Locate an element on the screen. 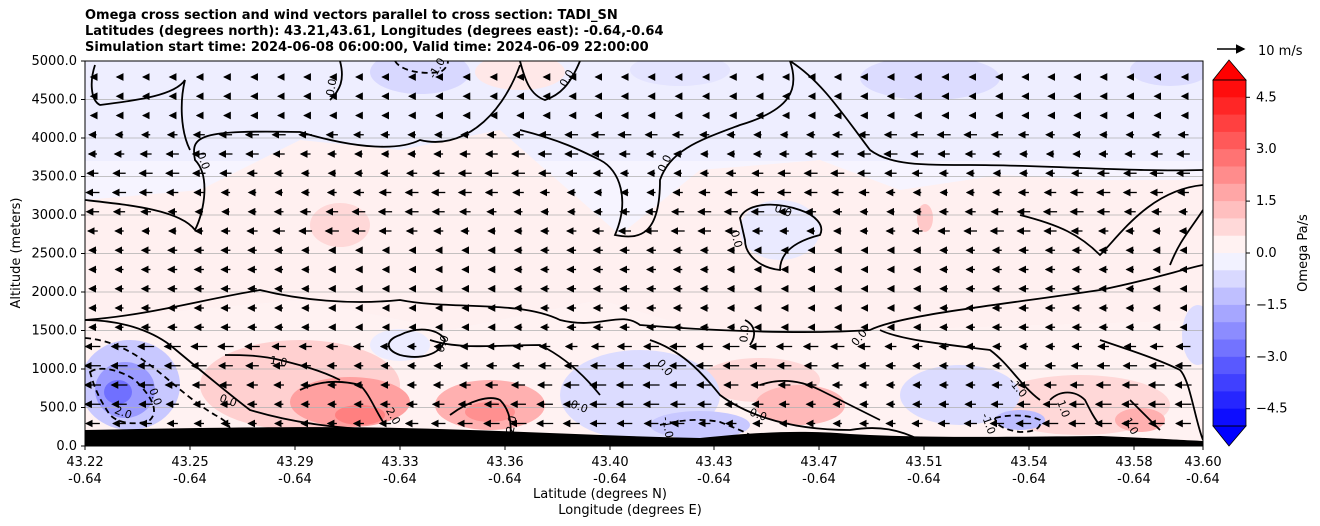 This screenshot has height=526, width=1320. colorbar-tick-label: 0.0 is located at coordinates (1266, 253).